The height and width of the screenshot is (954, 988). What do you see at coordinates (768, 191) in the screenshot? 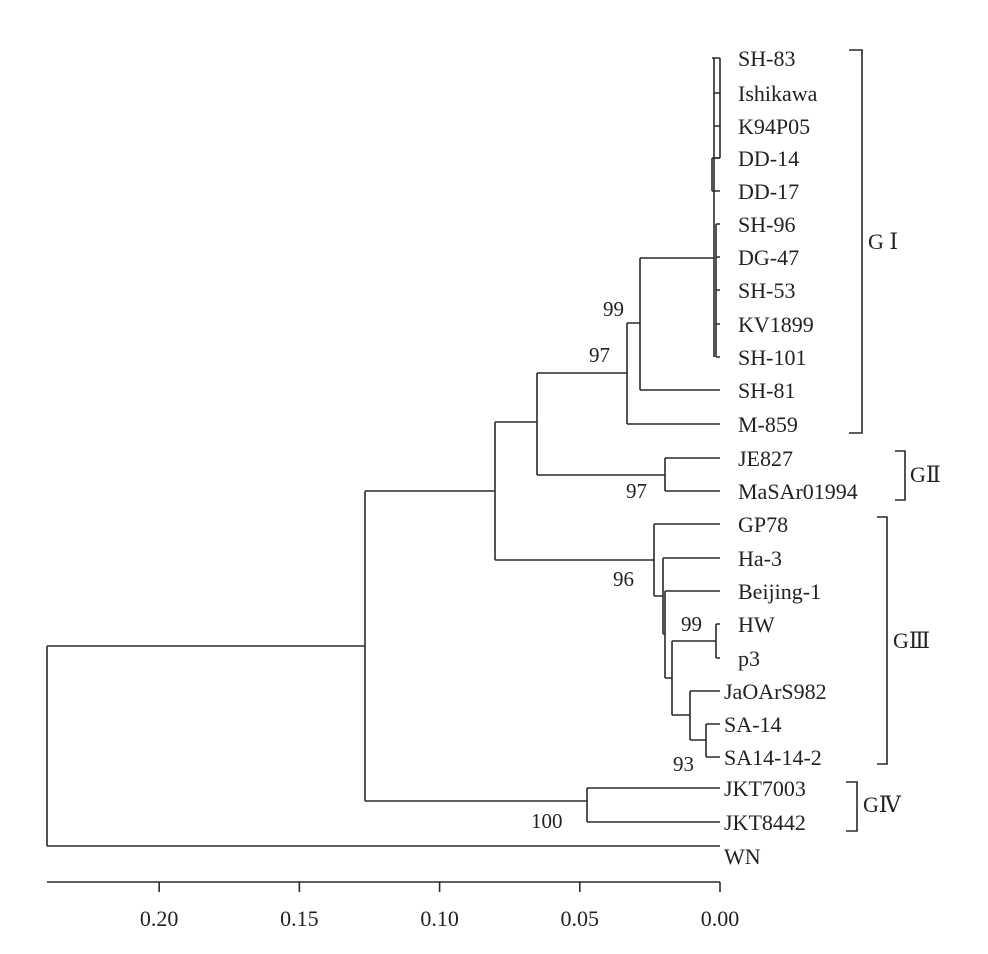
I see `taxon-label: DD-17` at bounding box center [768, 191].